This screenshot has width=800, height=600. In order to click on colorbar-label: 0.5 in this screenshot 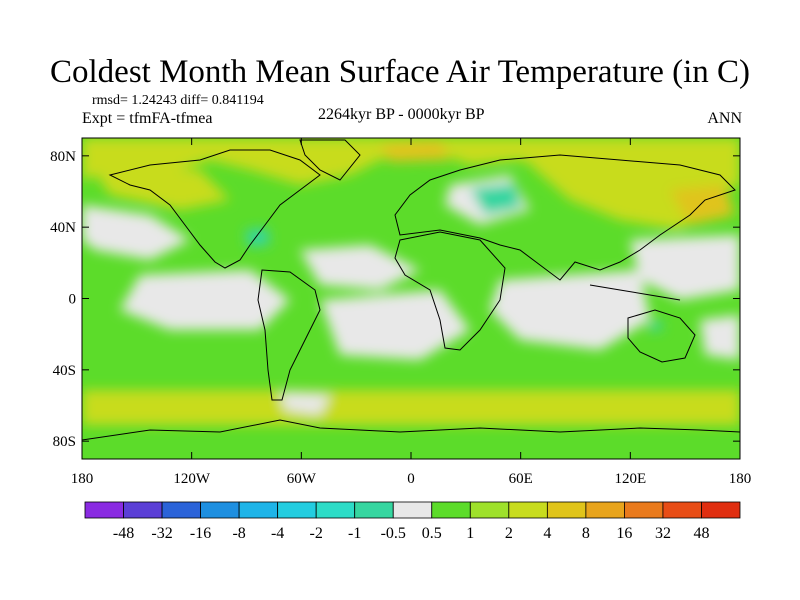, I will do `click(432, 533)`.